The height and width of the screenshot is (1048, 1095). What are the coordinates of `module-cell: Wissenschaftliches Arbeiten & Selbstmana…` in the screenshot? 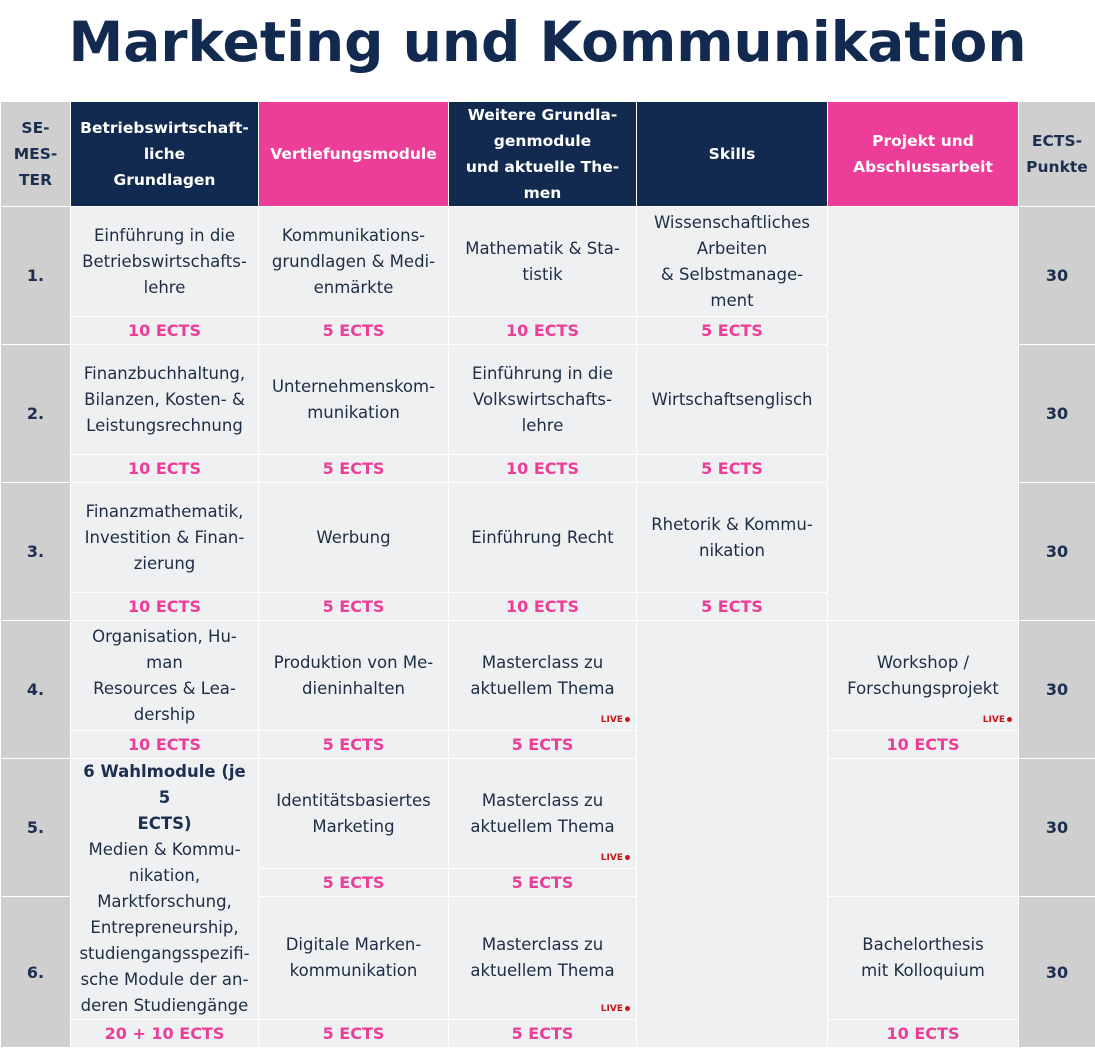 It's located at (732, 262).